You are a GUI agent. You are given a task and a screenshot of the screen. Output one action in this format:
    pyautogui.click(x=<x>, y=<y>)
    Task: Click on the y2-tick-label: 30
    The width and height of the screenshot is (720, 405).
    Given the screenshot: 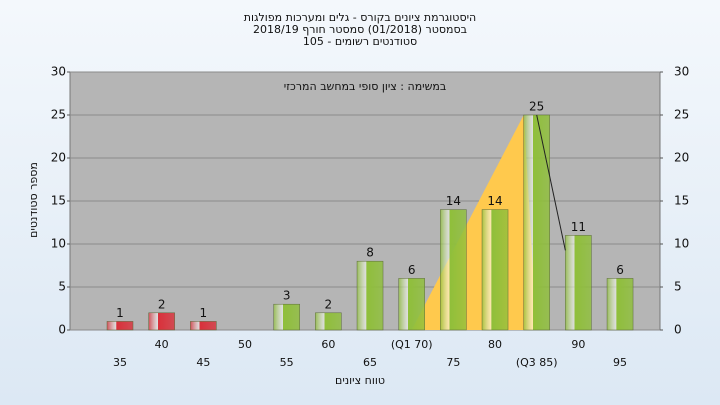 What is the action you would take?
    pyautogui.click(x=681, y=72)
    